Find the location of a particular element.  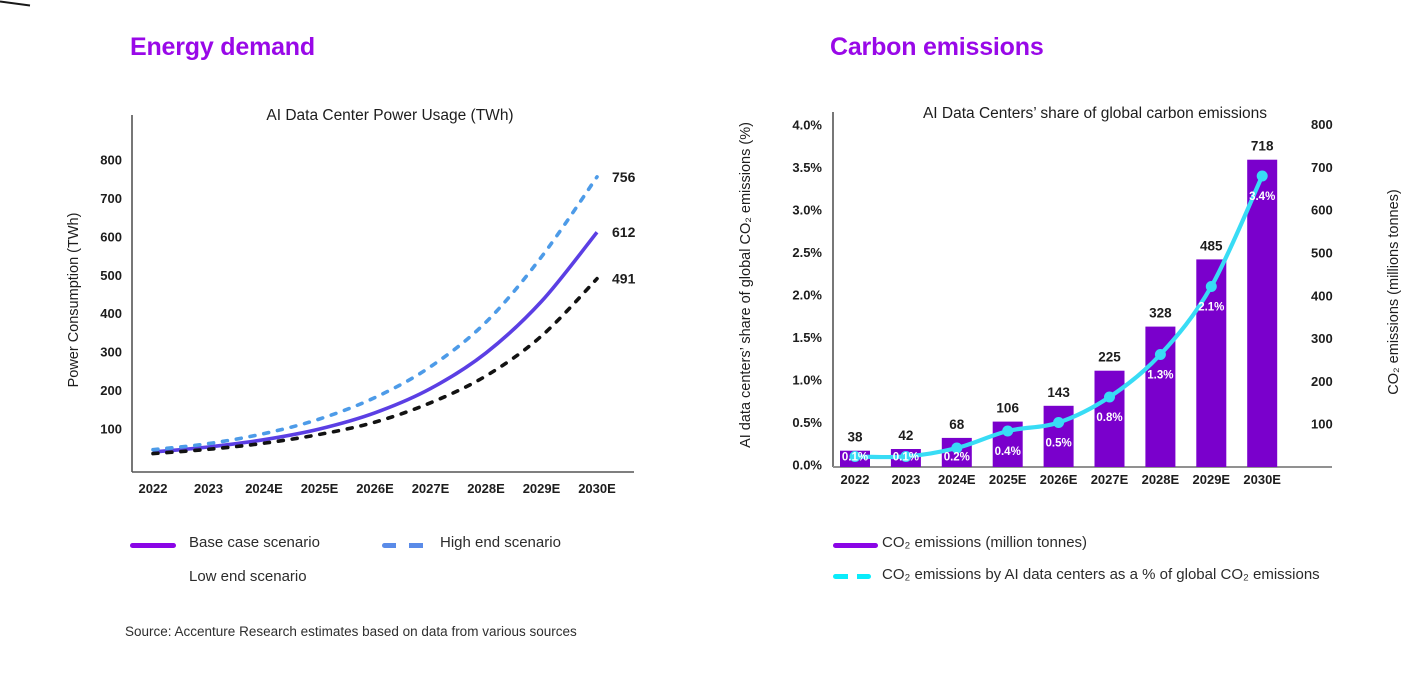

energy-x-tick: 2023 is located at coordinates (208, 488).